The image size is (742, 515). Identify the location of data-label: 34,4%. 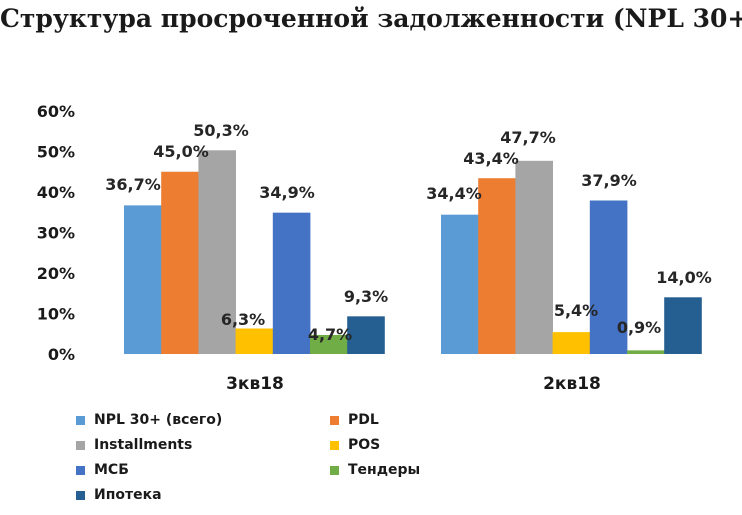
(454, 193).